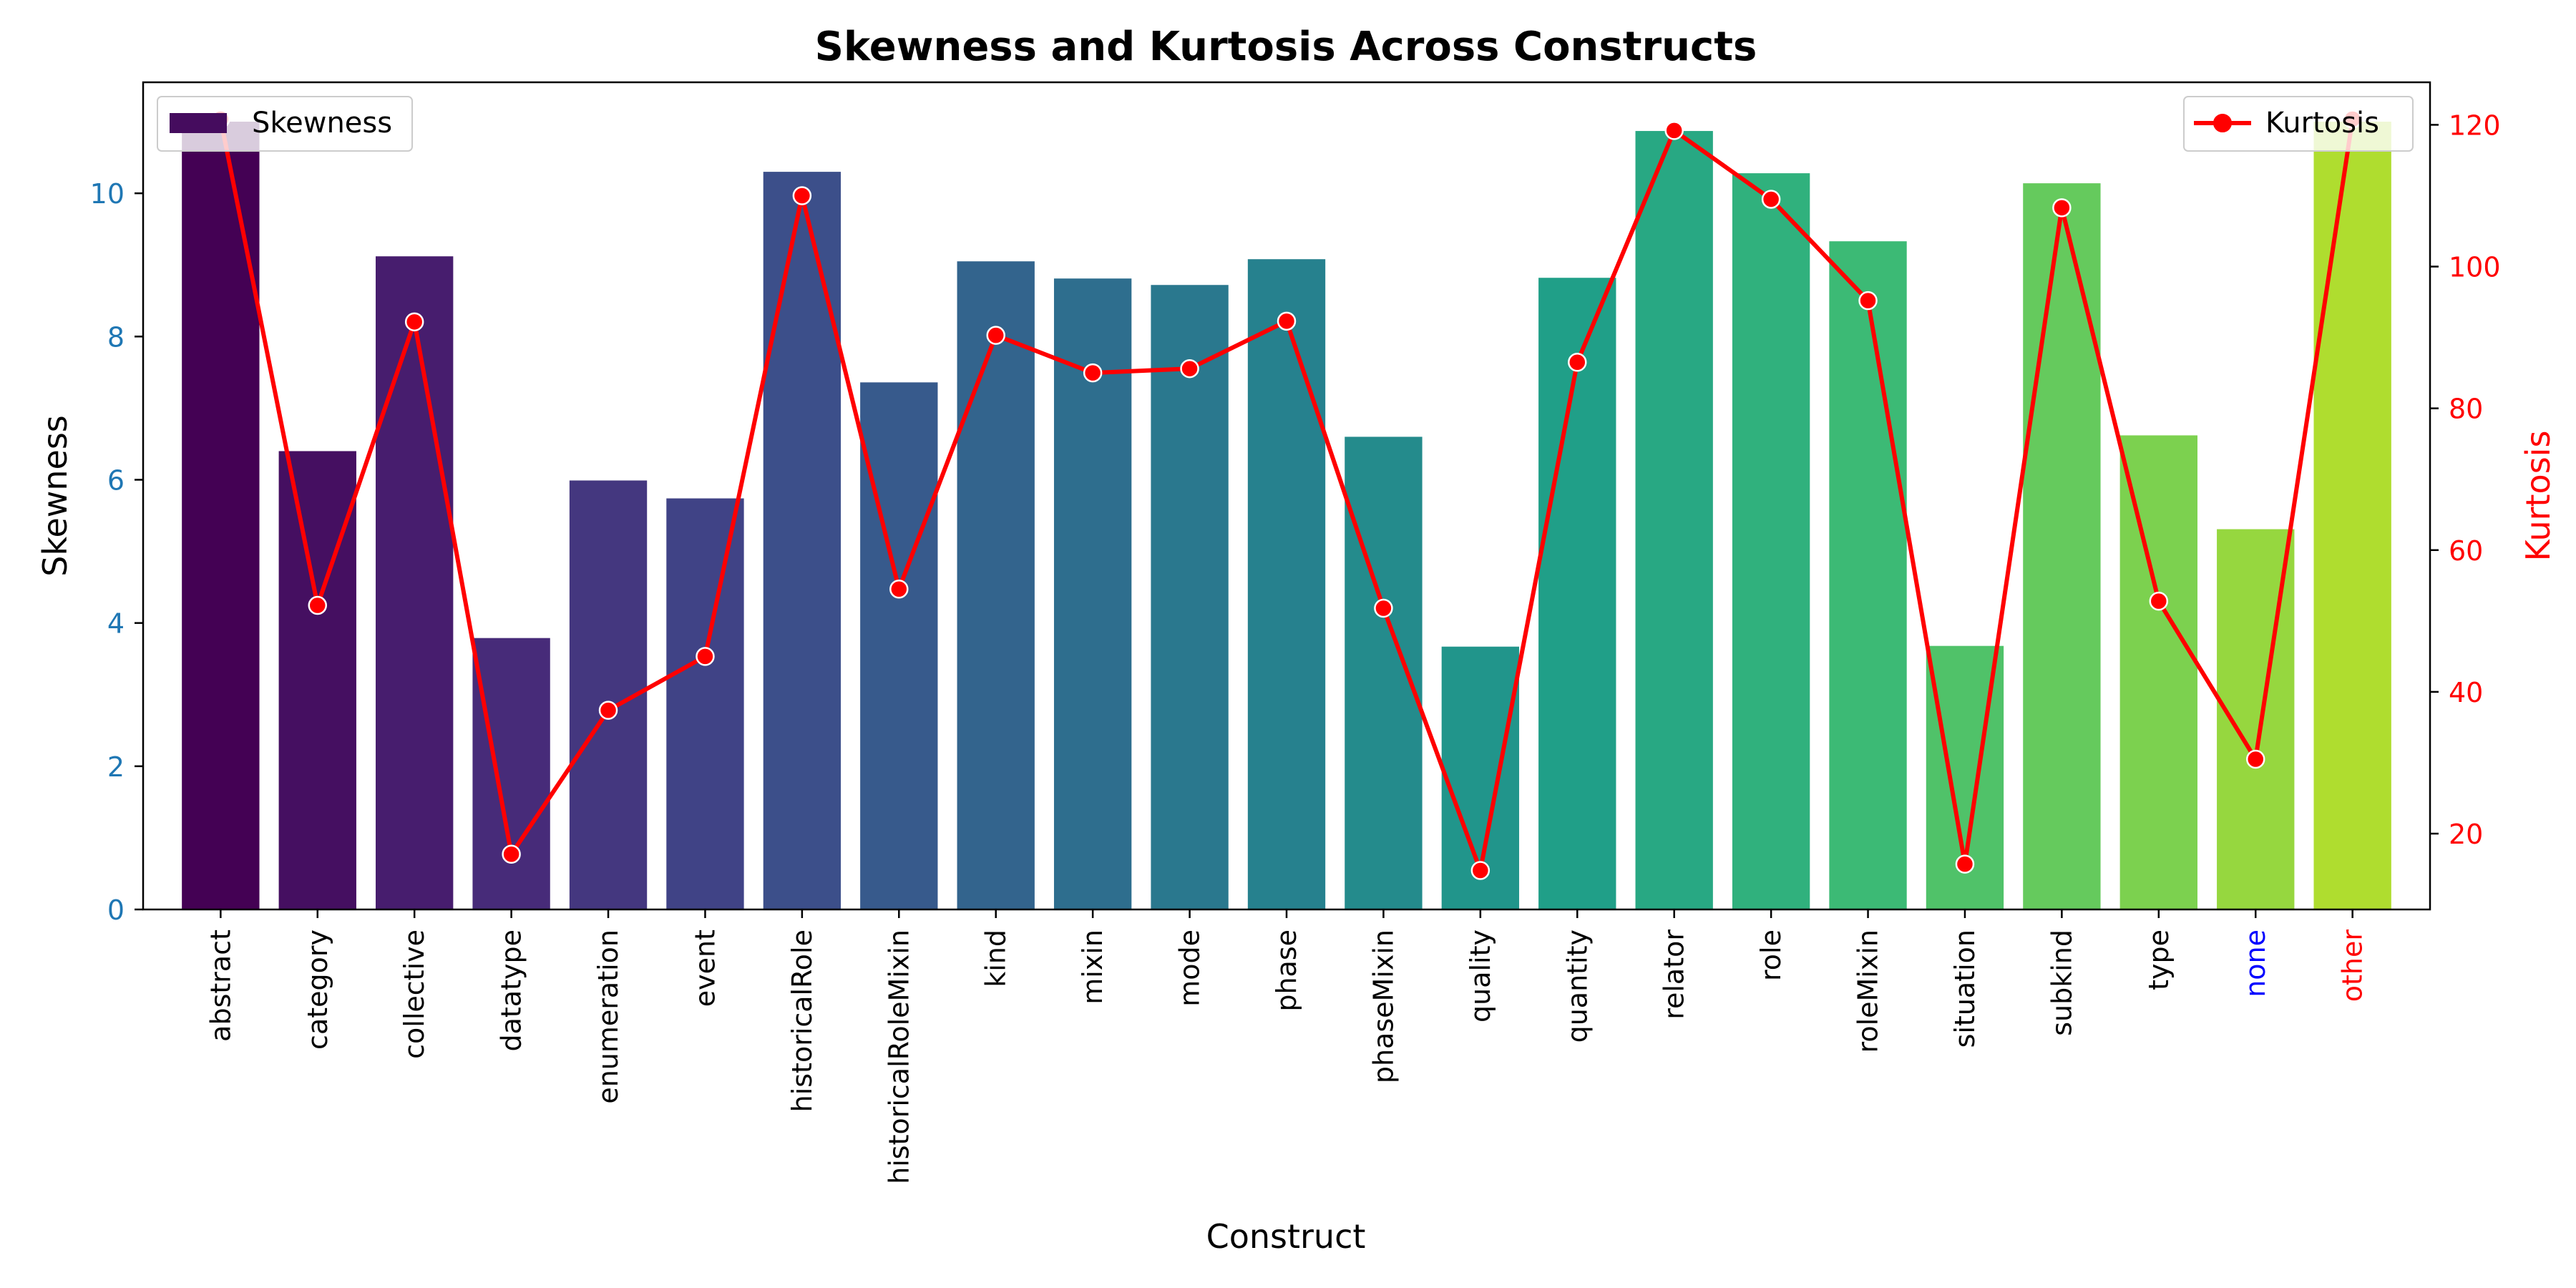 Image resolution: width=2576 pixels, height=1288 pixels. I want to click on left-axis-tick-label: 0, so click(116, 910).